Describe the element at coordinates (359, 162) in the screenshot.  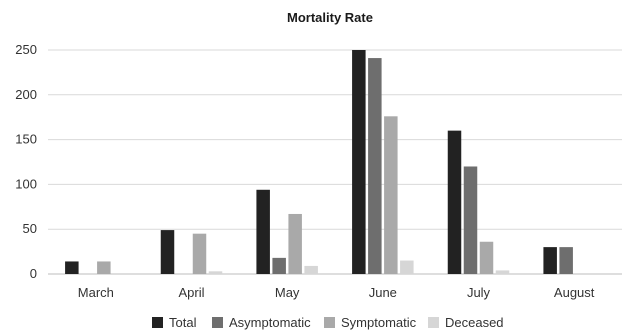
I see `bar-total-june` at that location.